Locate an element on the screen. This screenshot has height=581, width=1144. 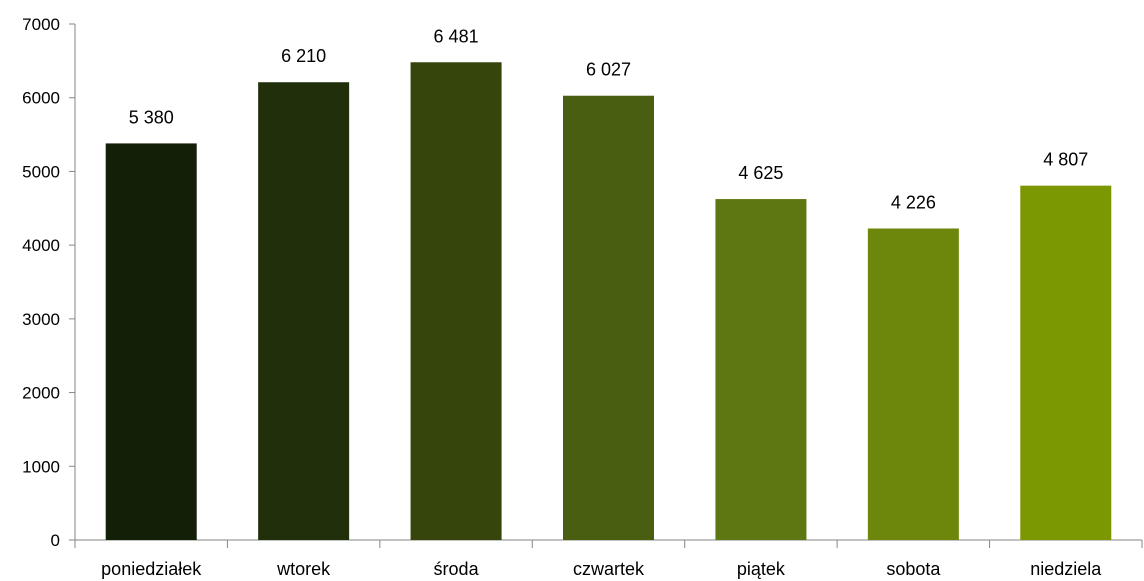
y-tick-label: 7000 is located at coordinates (41, 24).